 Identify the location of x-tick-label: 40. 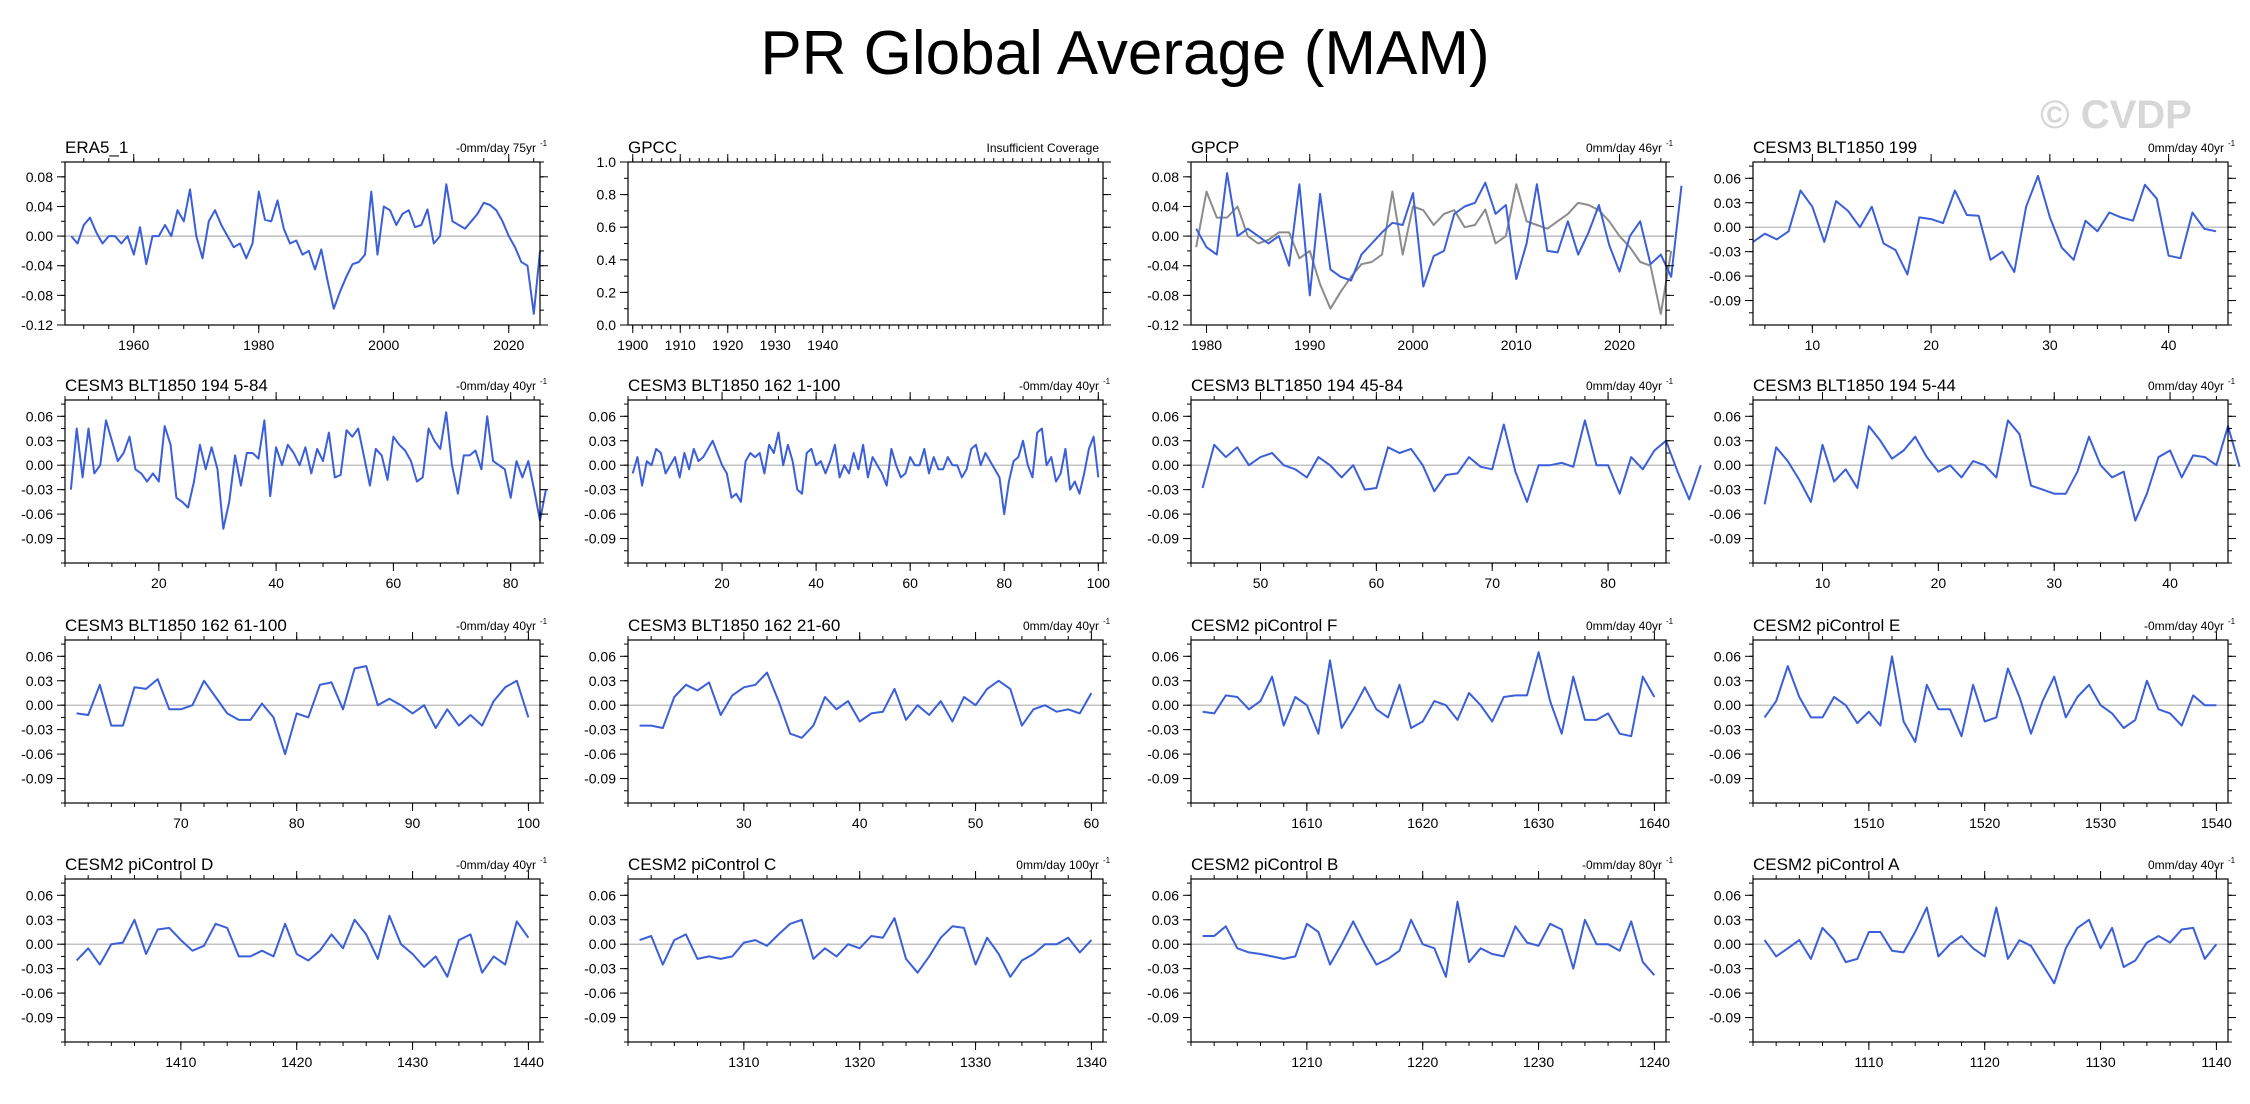
(2170, 583).